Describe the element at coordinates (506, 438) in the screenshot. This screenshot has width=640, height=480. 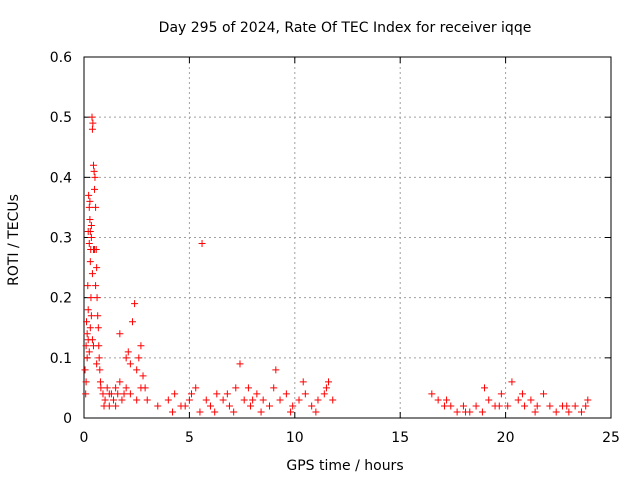
I see `x-tick-label: 20` at that location.